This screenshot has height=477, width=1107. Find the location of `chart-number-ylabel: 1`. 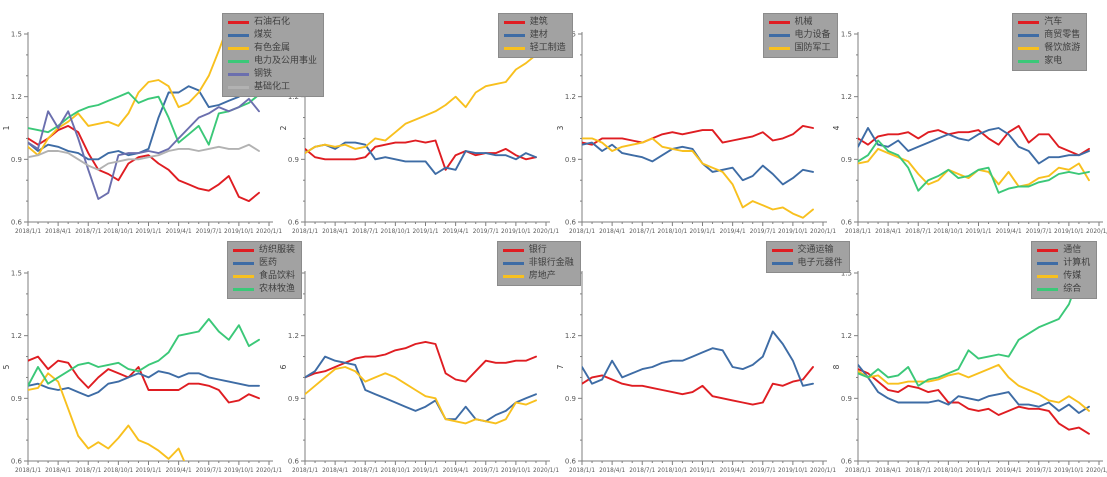

chart-number-ylabel: 1 is located at coordinates (6, 127).